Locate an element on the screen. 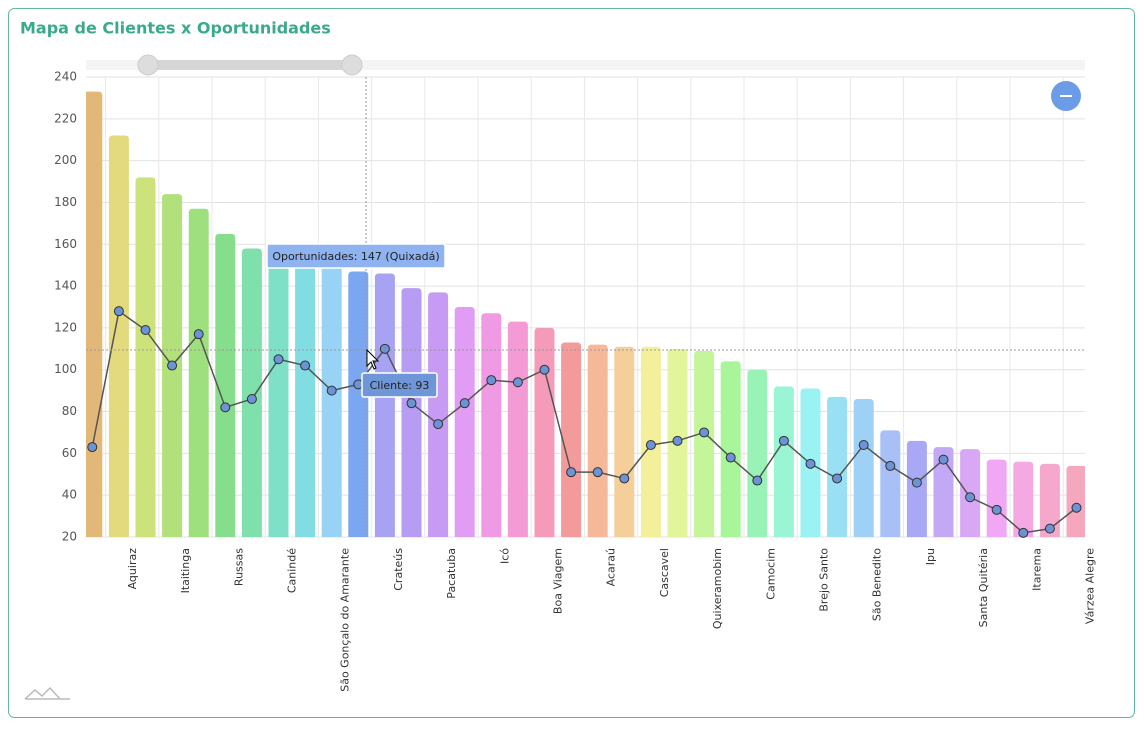 This screenshot has width=1144, height=730. y-tick-label: 220 is located at coordinates (65, 118).